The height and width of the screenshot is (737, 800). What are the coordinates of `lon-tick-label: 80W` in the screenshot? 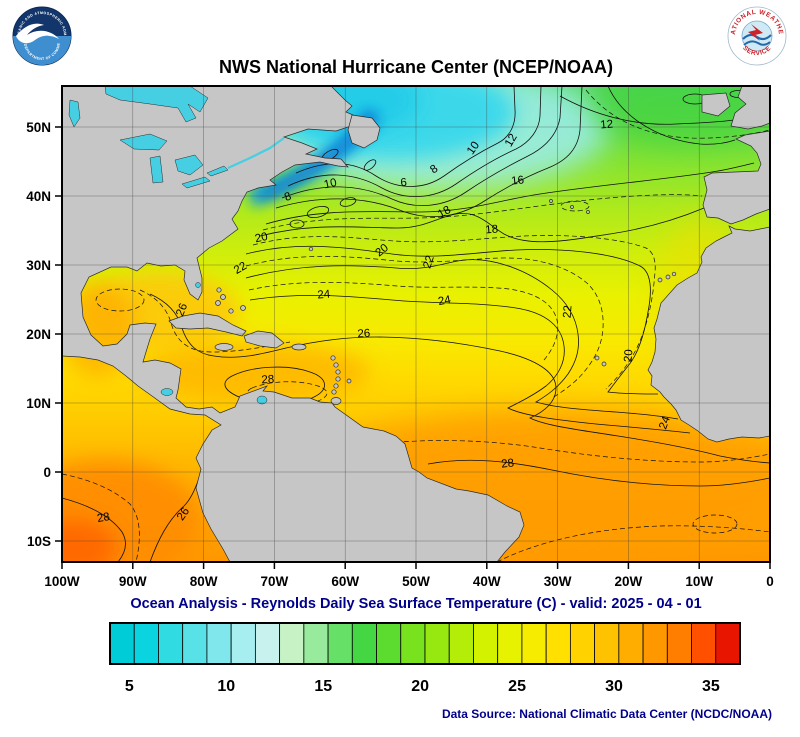 It's located at (204, 581).